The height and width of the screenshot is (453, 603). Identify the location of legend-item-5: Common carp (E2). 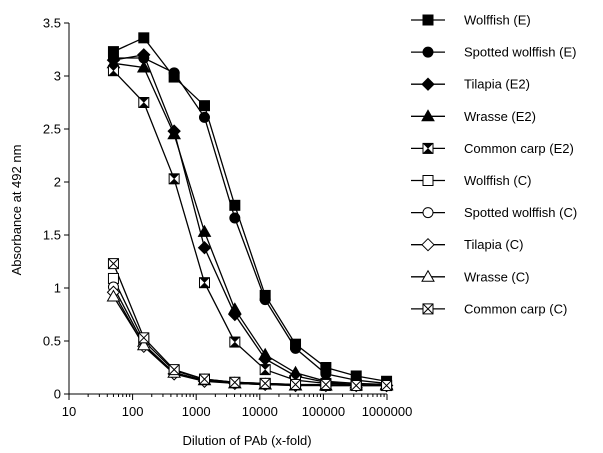
(492, 148).